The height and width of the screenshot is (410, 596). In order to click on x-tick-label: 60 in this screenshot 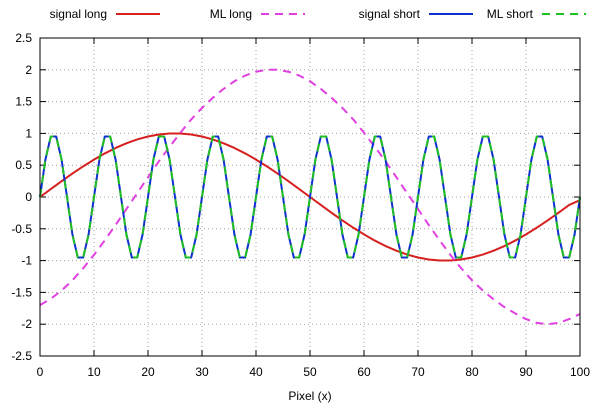, I will do `click(364, 372)`.